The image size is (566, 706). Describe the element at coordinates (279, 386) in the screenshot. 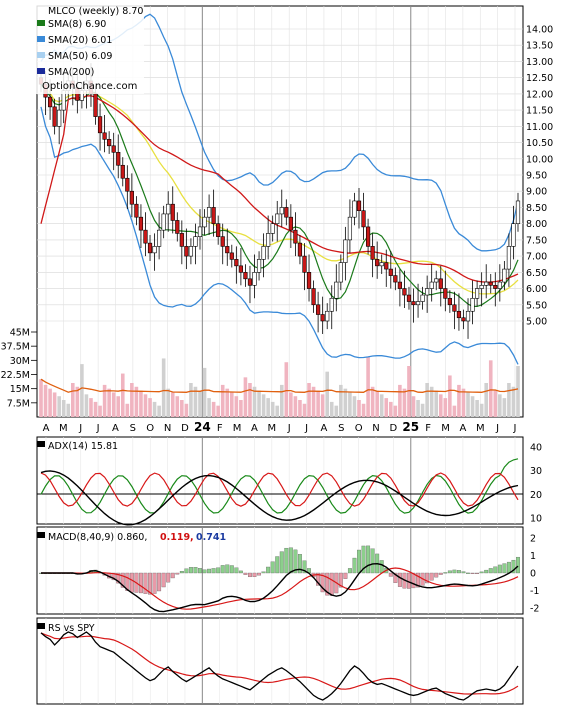

I see `volume-bars` at that location.